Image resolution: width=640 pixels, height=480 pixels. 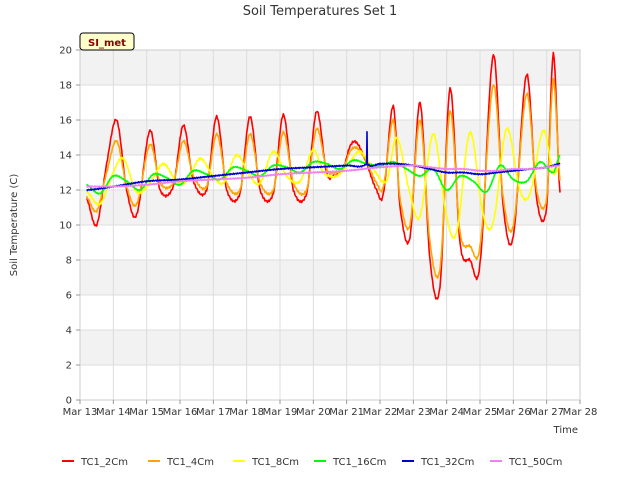 I want to click on x-tick-label: Mar 16, so click(x=180, y=412).